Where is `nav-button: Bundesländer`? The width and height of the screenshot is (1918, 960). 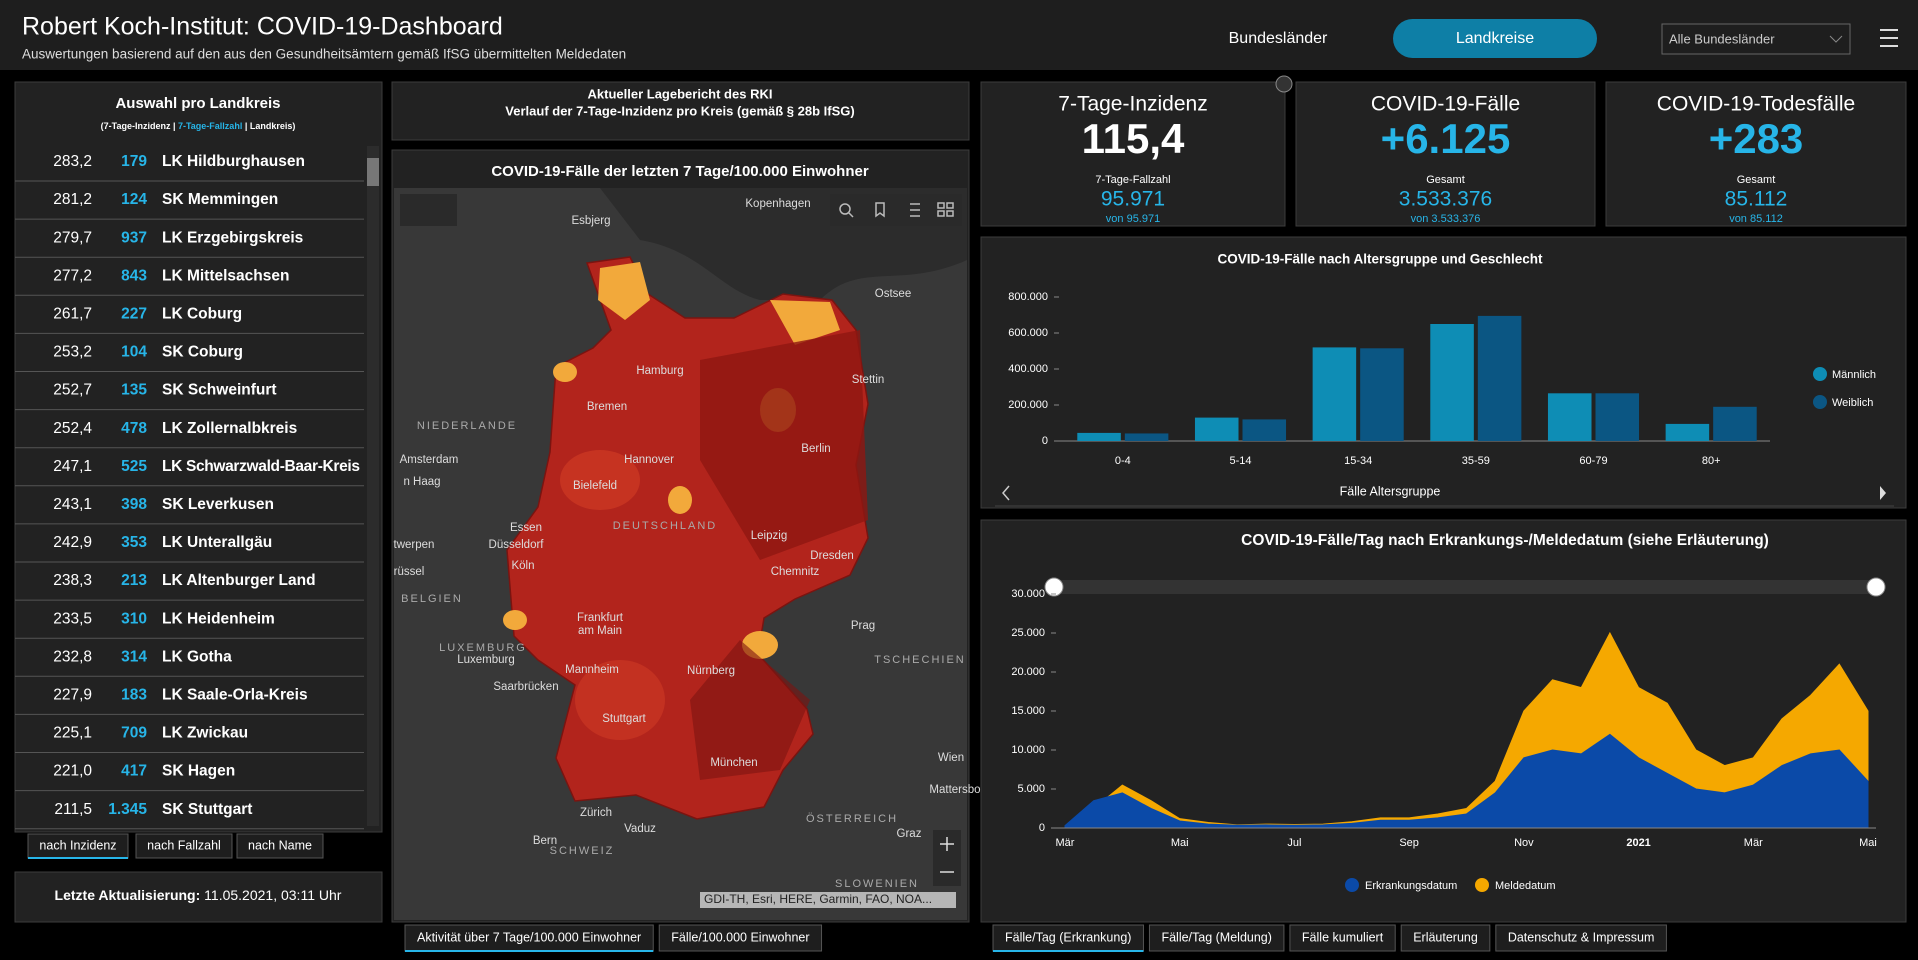 nav-button: Bundesländer is located at coordinates (1278, 38).